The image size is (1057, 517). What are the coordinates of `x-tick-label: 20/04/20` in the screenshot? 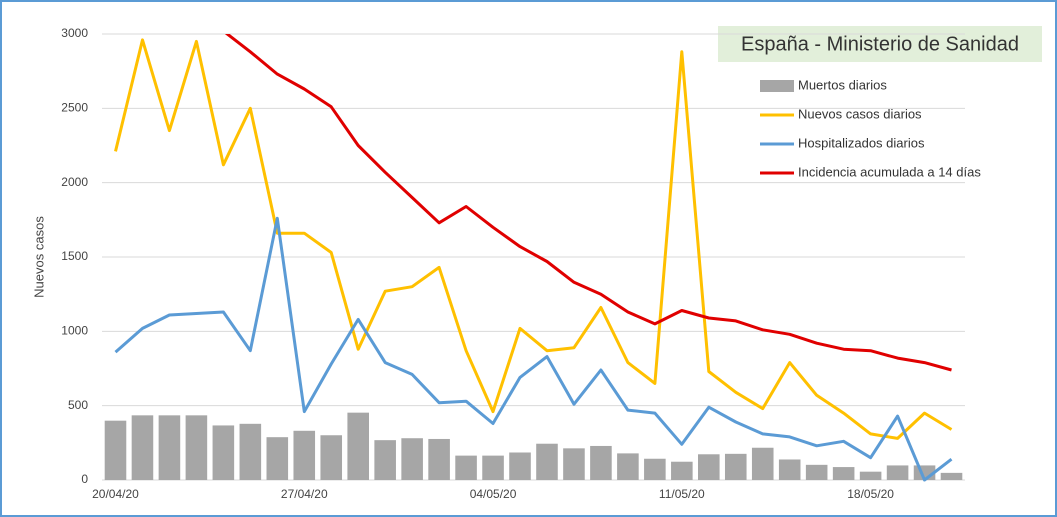 It's located at (115, 494).